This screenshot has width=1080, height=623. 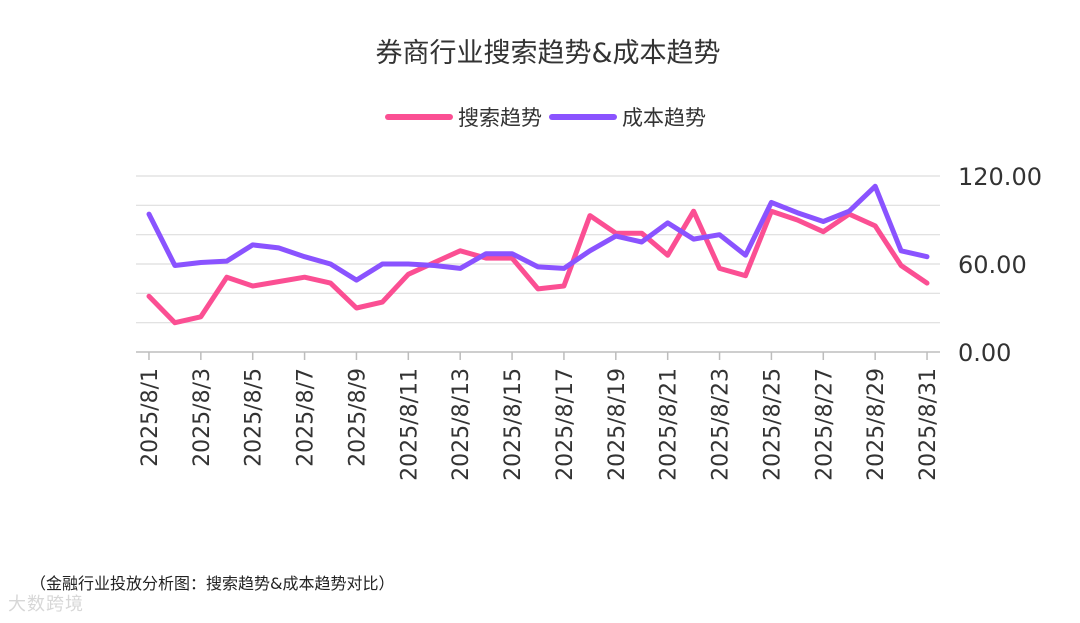 I want to click on x-tick-label: 2025/8/25, so click(x=772, y=424).